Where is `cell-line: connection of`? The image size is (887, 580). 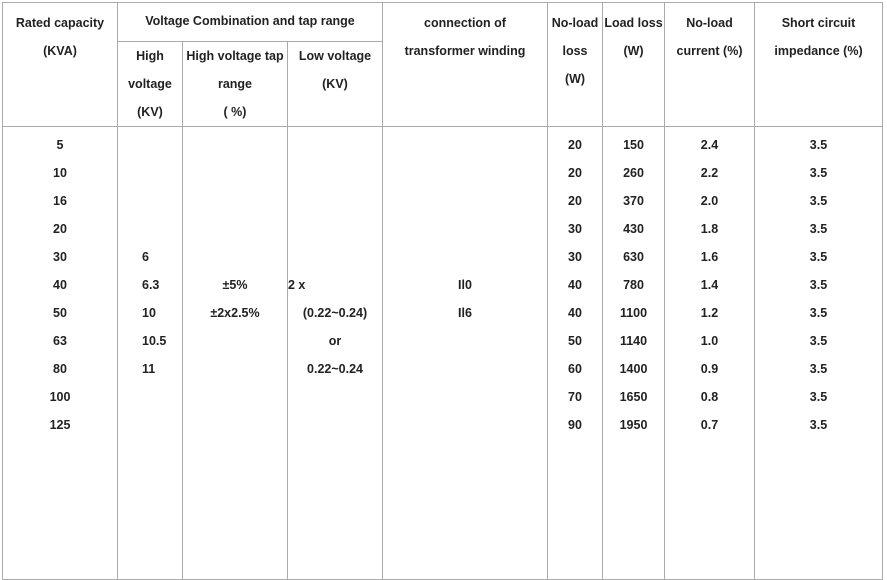 cell-line: connection of is located at coordinates (465, 23).